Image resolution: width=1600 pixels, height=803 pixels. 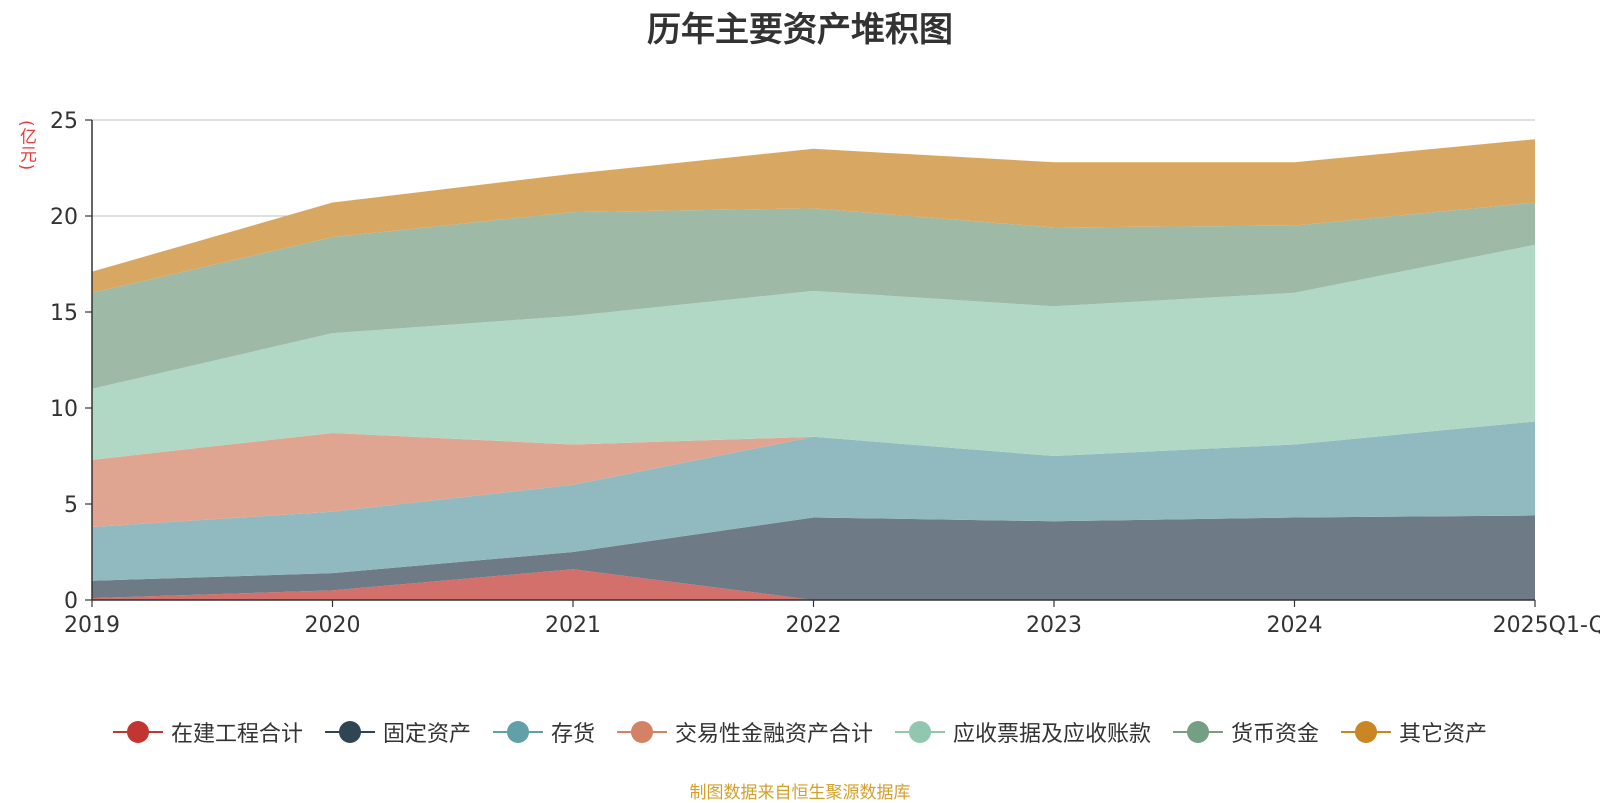 What do you see at coordinates (573, 625) in the screenshot?
I see `x-tick-label: 2021` at bounding box center [573, 625].